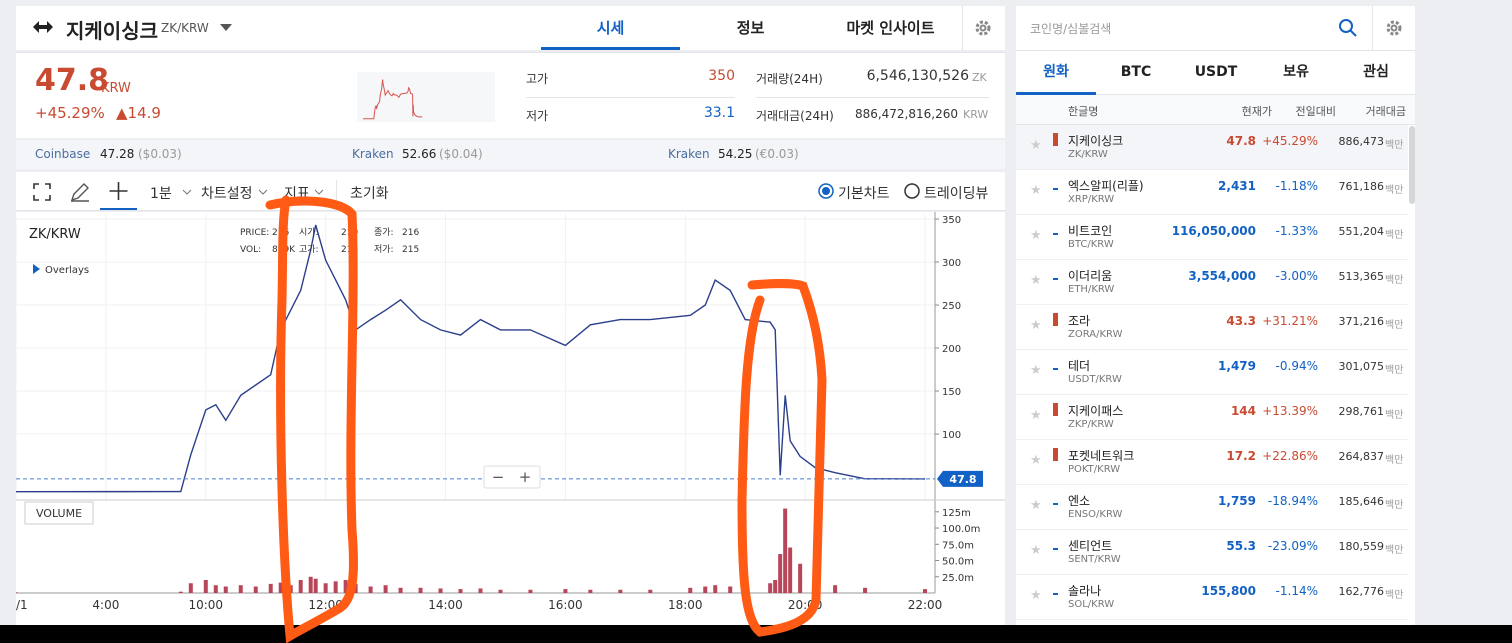 The image size is (1512, 643). I want to click on chart-settings: 차트설정, so click(227, 194).